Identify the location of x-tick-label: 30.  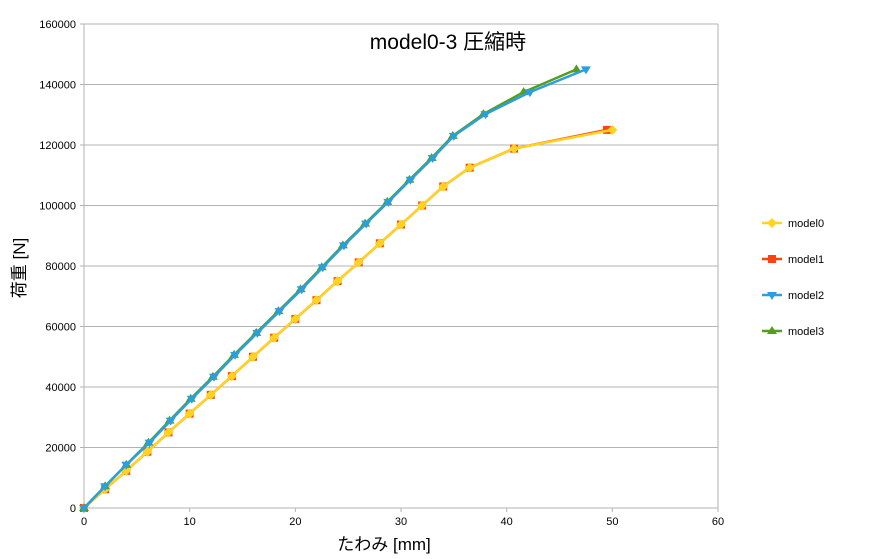
(401, 522).